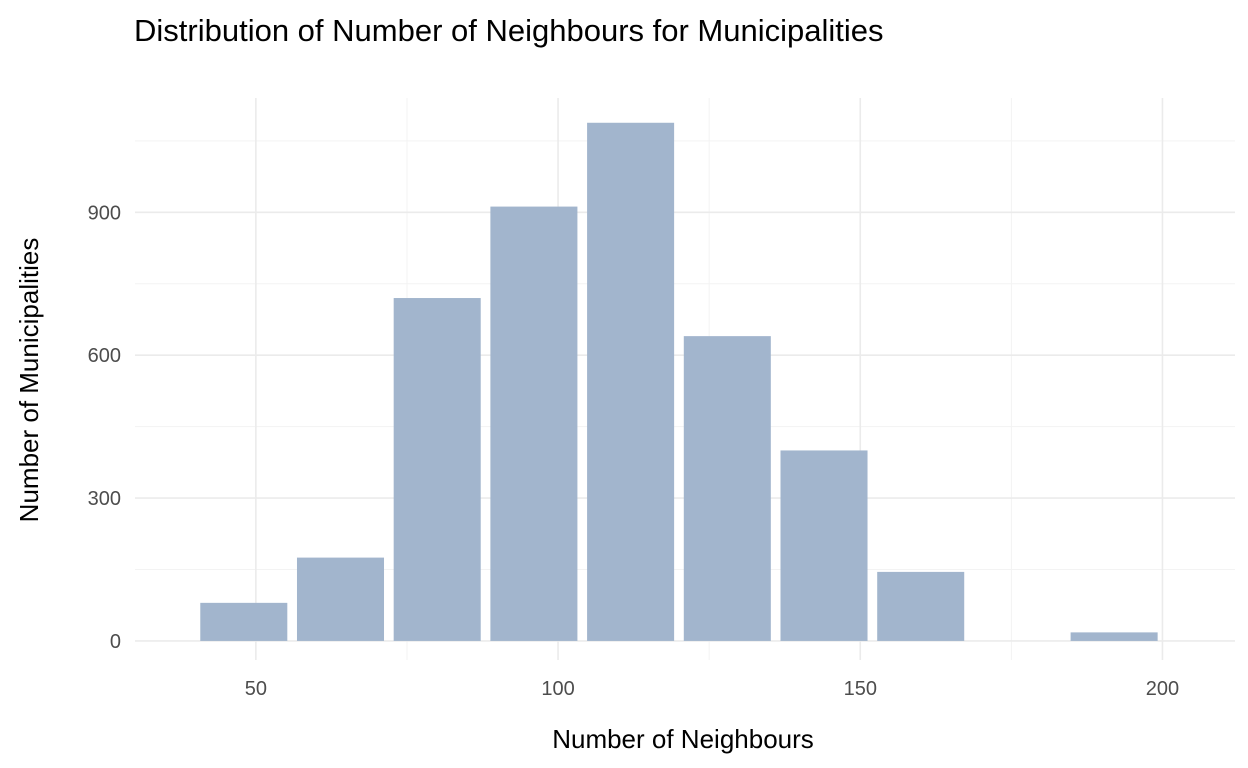  I want to click on y-axis-title: Number of Municipalities, so click(29, 380).